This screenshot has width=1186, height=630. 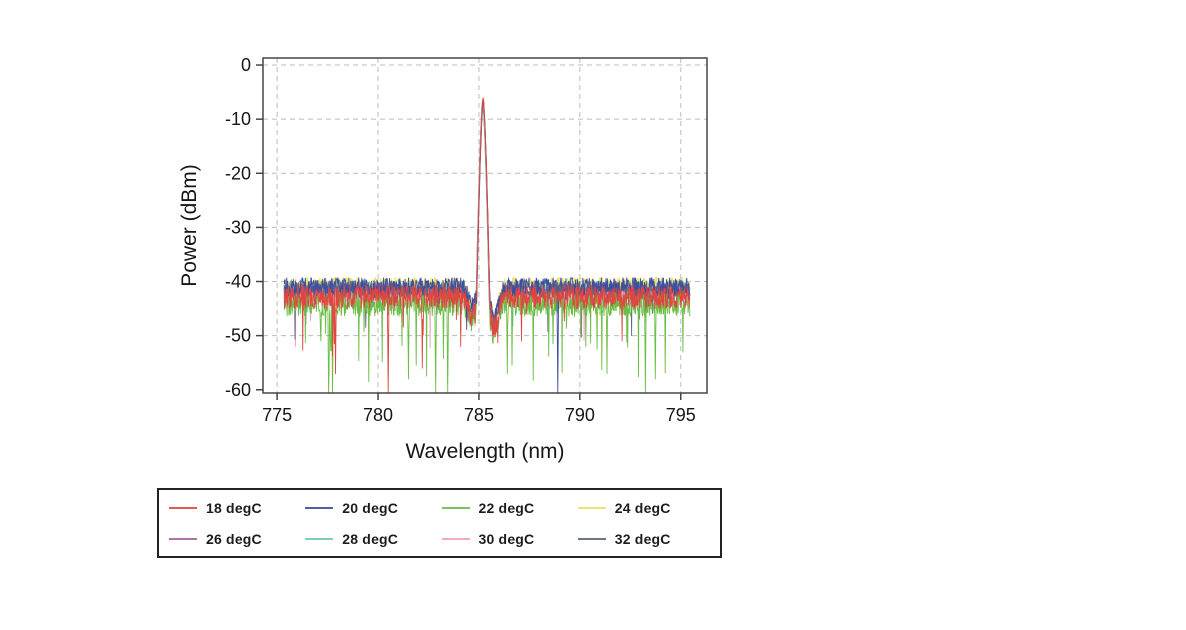 I want to click on legend-item-32-degc: 32 degC, so click(x=645, y=538).